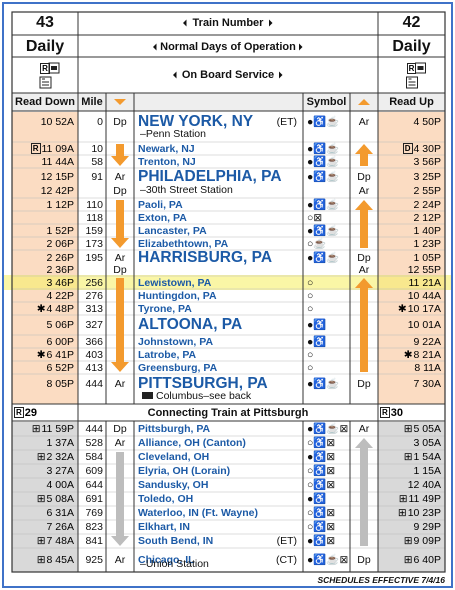 This screenshot has width=455, height=590. Describe the element at coordinates (94, 527) in the screenshot. I see `mile: 823` at that location.